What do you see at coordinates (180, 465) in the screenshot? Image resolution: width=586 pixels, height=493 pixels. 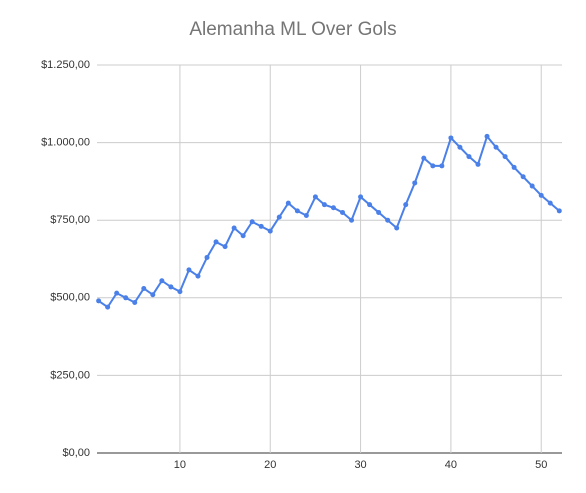 I see `x-tick-label: 10` at bounding box center [180, 465].